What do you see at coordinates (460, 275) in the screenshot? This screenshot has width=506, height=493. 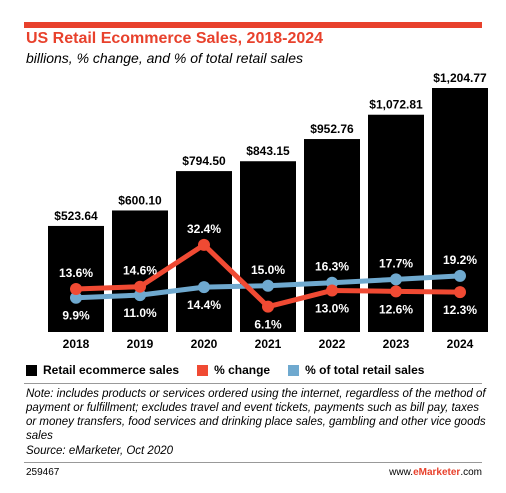 I see `share-point-2024` at bounding box center [460, 275].